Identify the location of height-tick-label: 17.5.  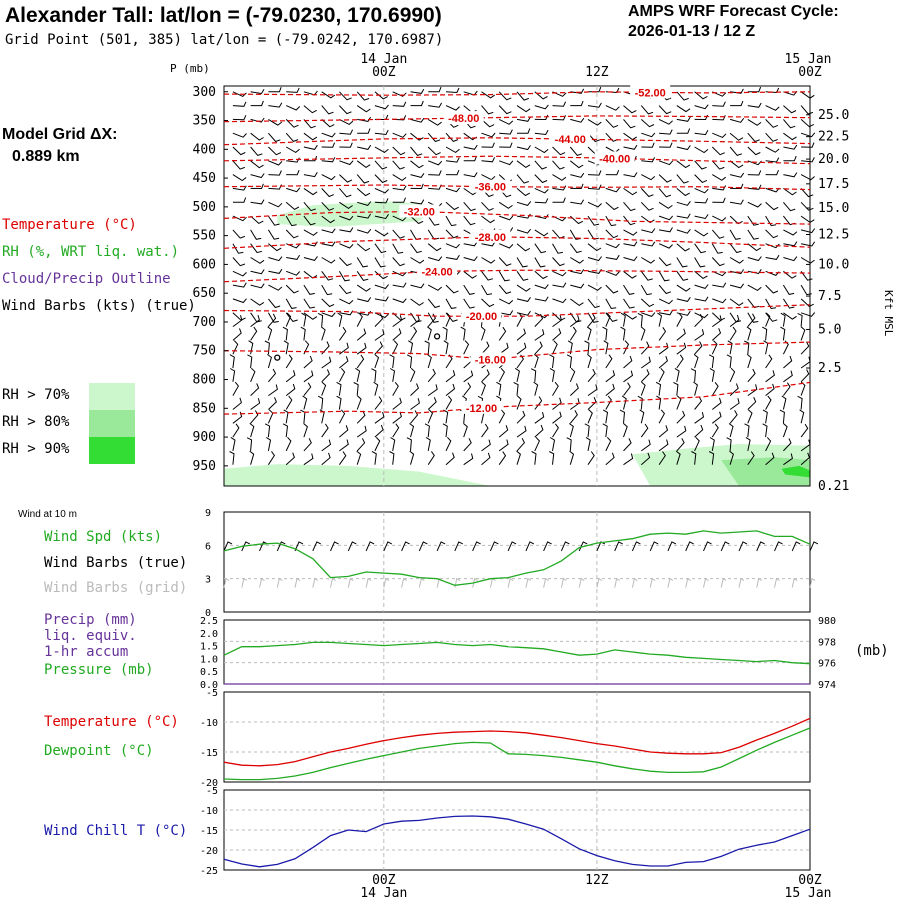
(833, 184).